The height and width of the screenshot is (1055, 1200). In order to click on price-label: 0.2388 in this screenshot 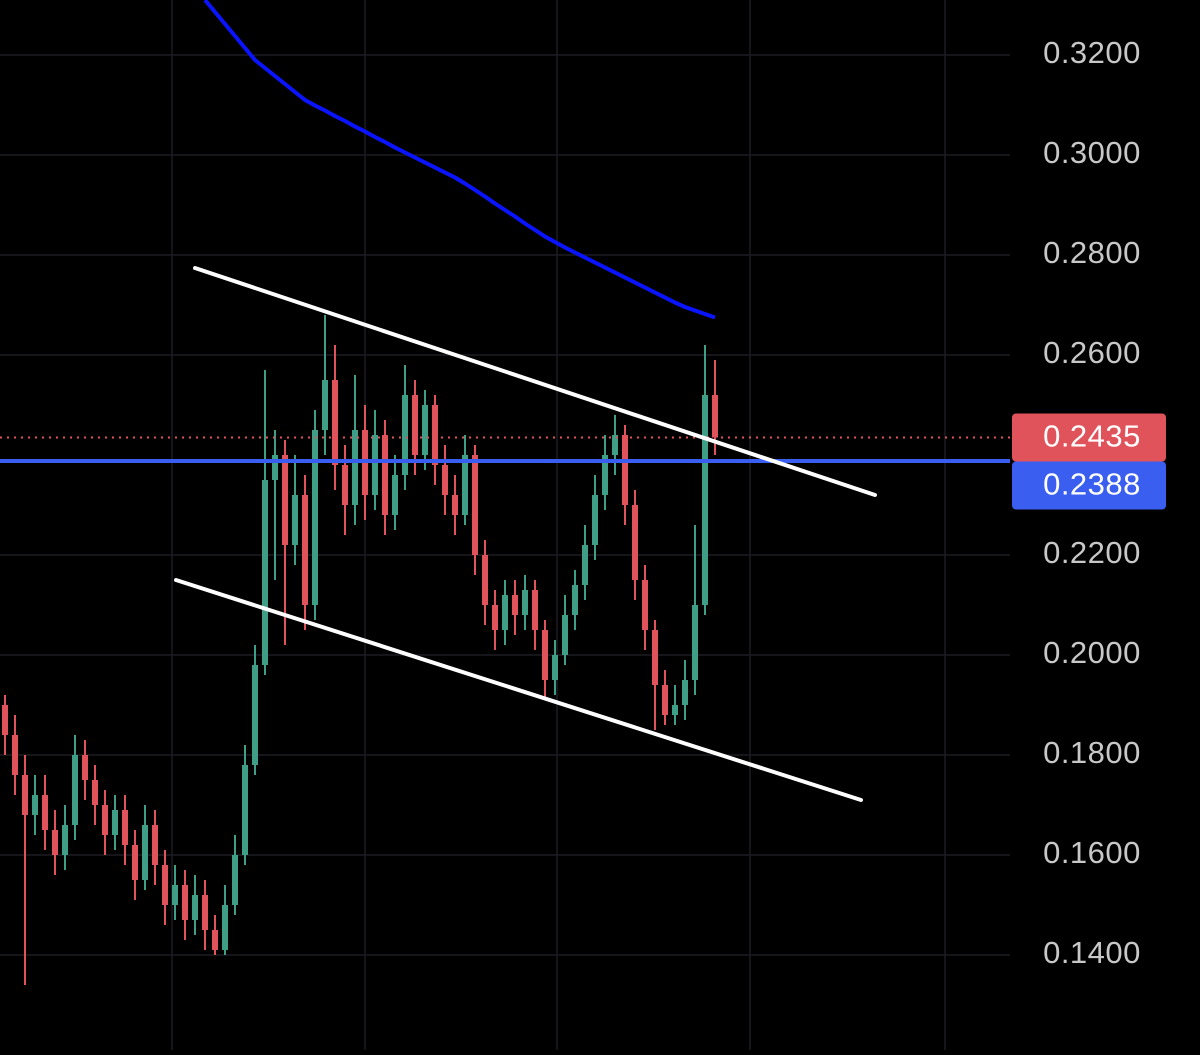, I will do `click(1092, 484)`.